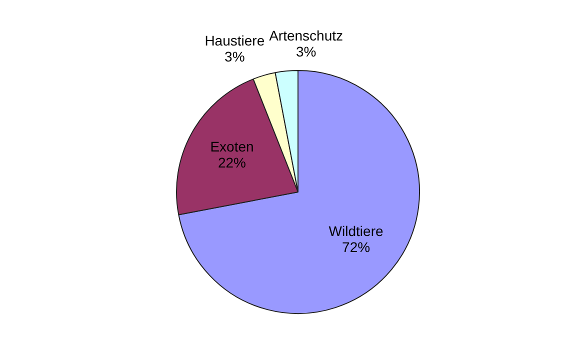 This screenshot has height=354, width=576. Describe the element at coordinates (232, 146) in the screenshot. I see `slice-label: Exoten` at that location.